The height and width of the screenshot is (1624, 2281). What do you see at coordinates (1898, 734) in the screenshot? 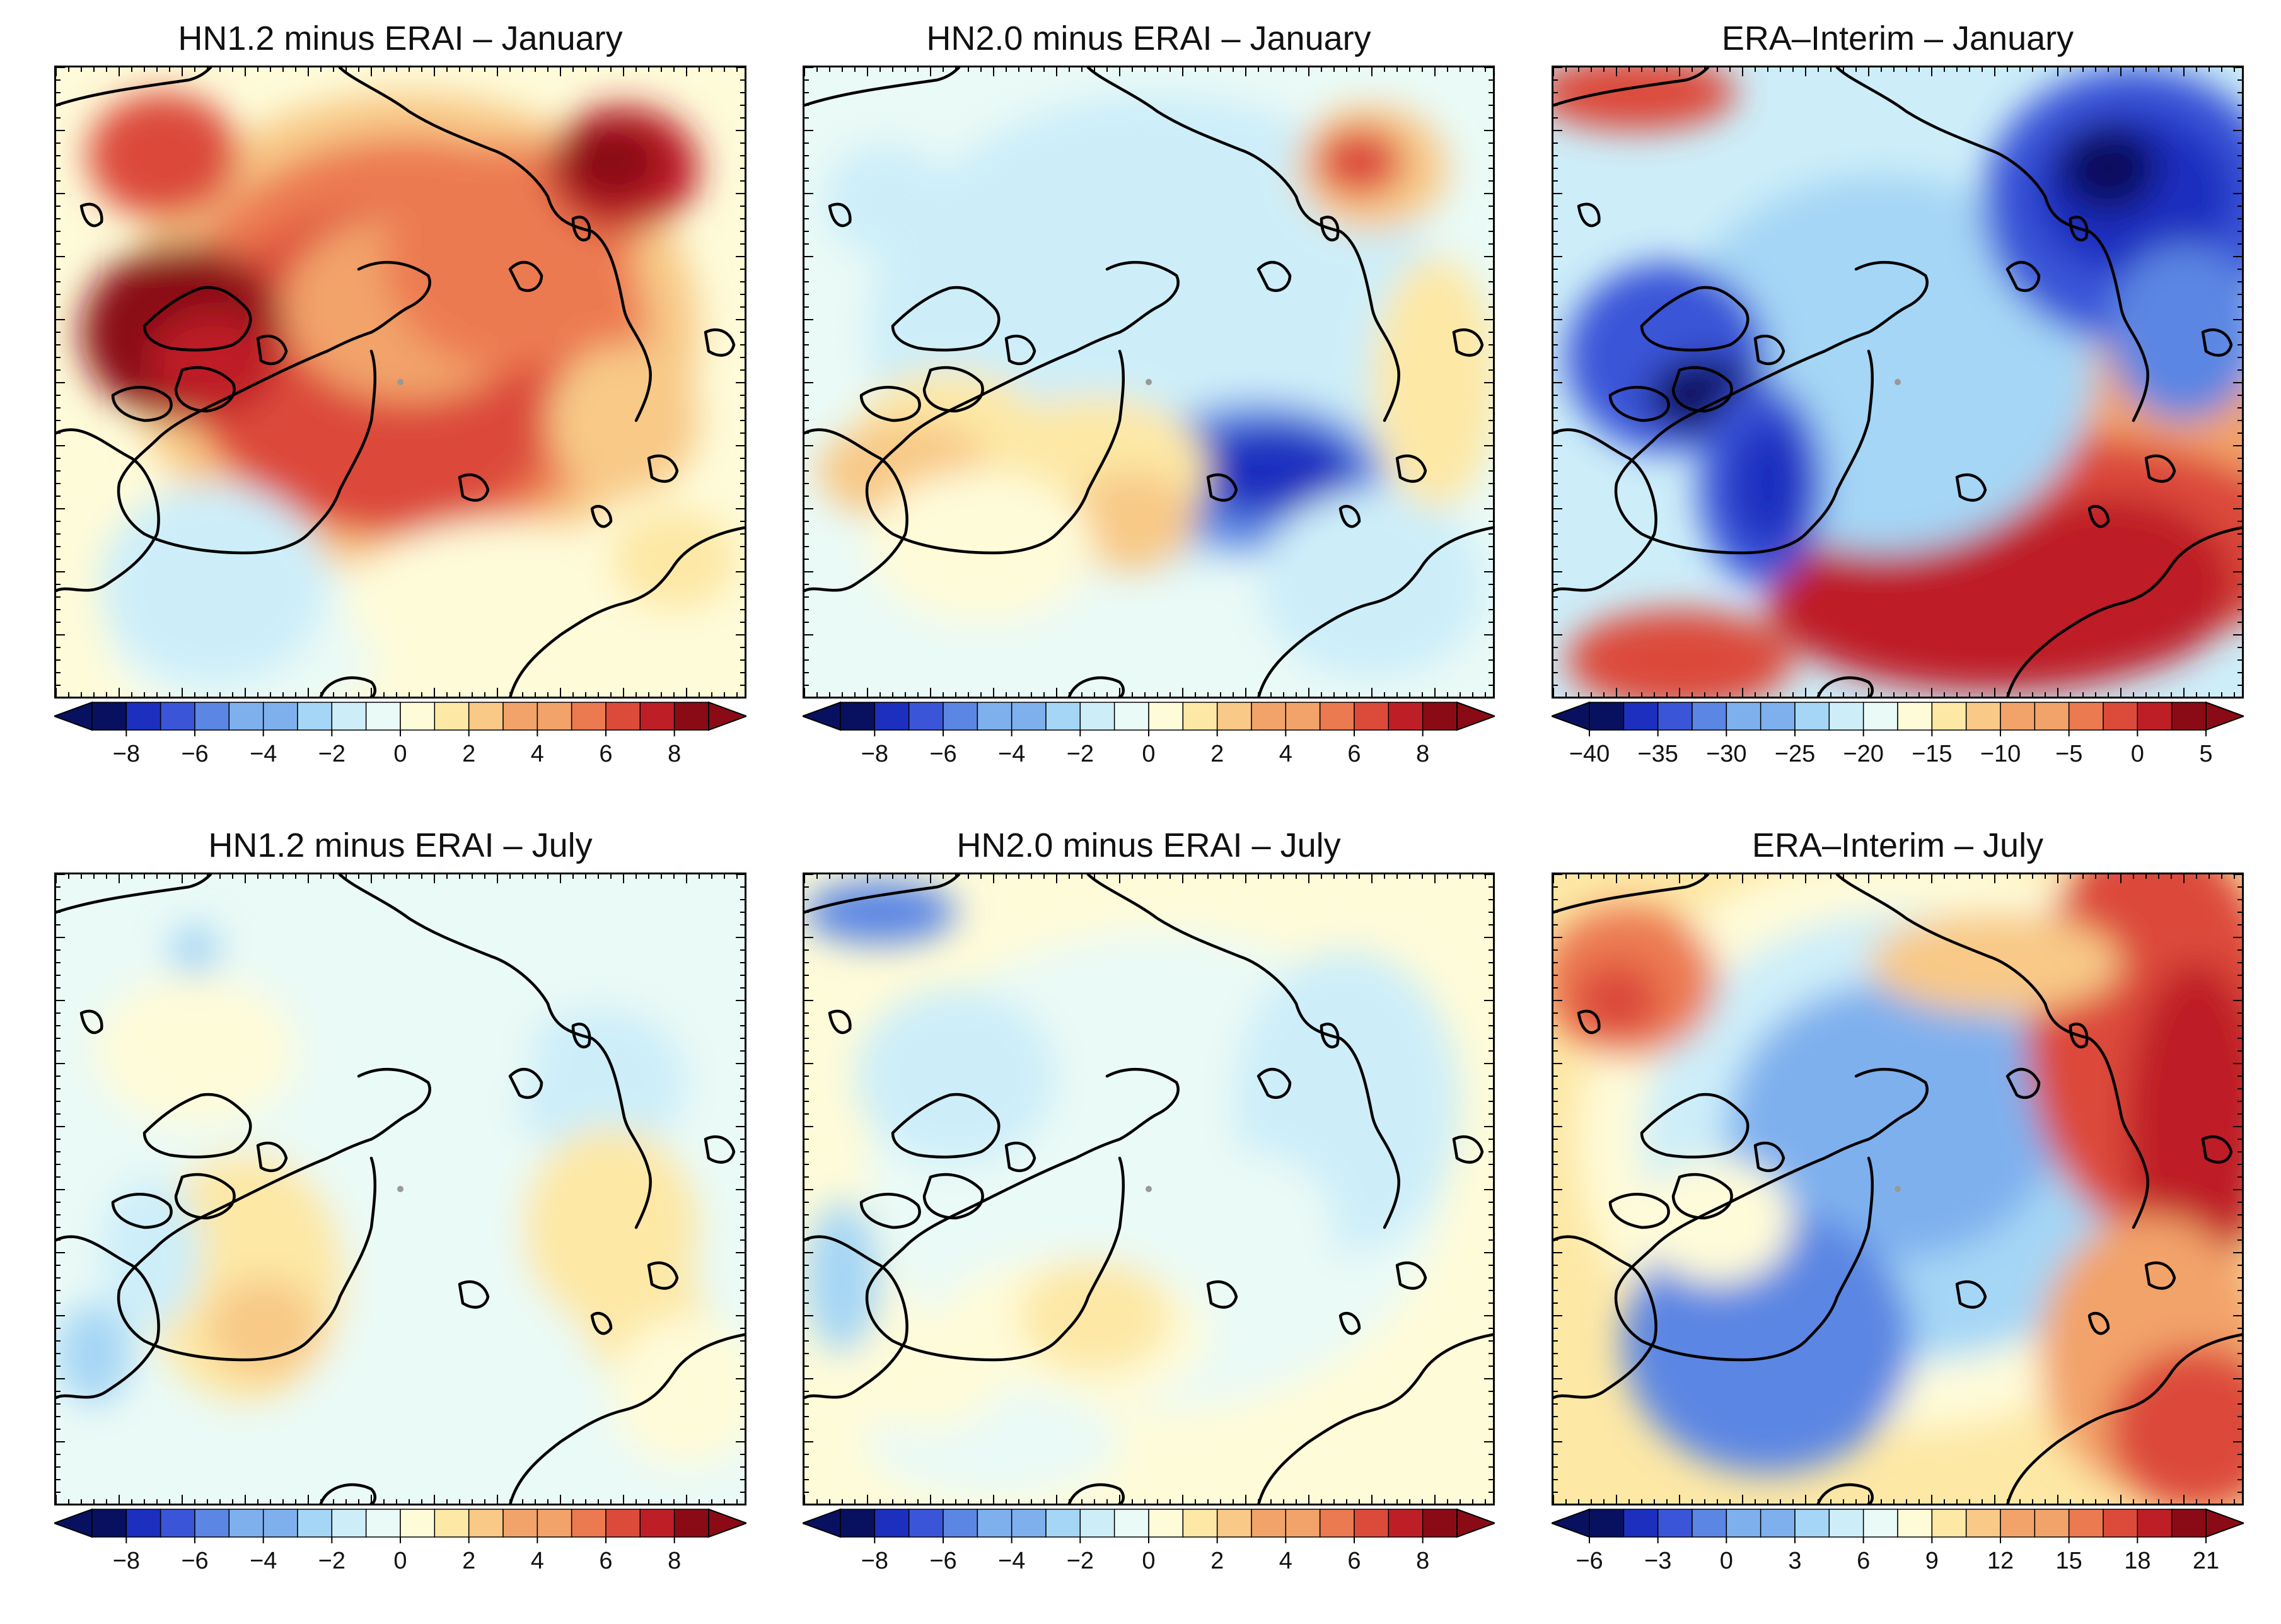
I see `colorbar-canvas: −40 −35 −30 −25 −20 −15 −10 −5 0 5` at bounding box center [1898, 734].